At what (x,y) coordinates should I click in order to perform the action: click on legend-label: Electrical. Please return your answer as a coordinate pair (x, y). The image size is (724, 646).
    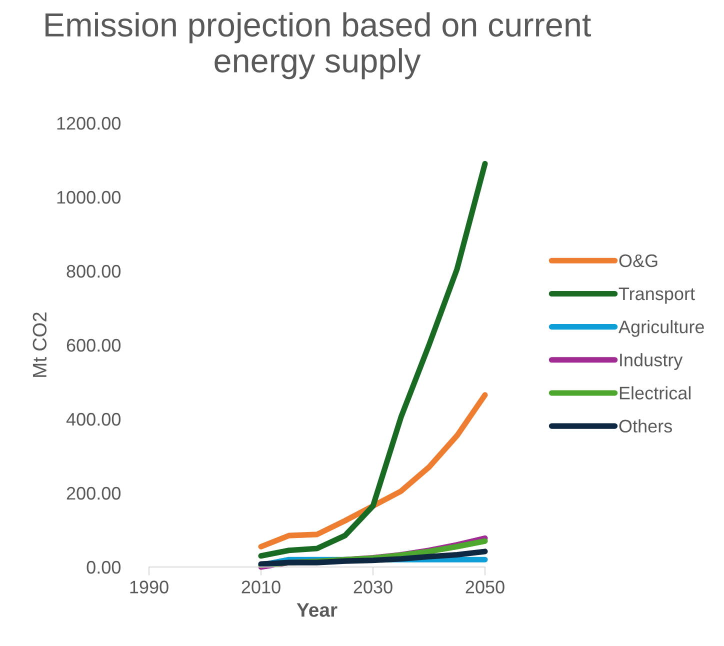
    Looking at the image, I should click on (655, 393).